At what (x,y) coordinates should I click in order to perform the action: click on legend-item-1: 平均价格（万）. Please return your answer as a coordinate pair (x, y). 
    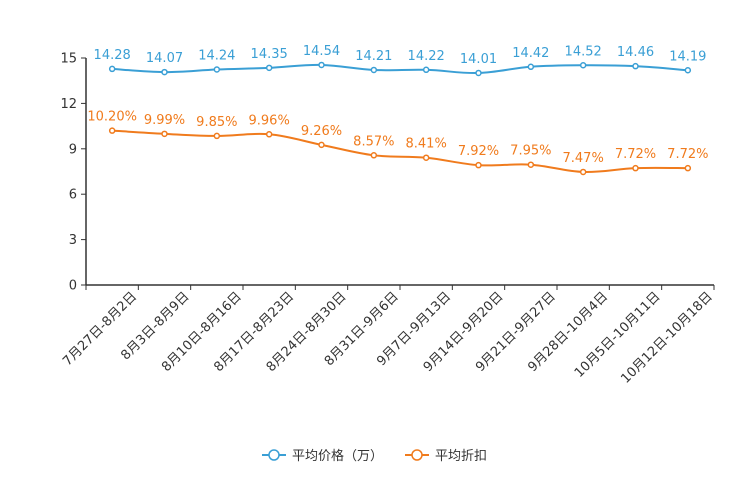
    Looking at the image, I should click on (322, 456).